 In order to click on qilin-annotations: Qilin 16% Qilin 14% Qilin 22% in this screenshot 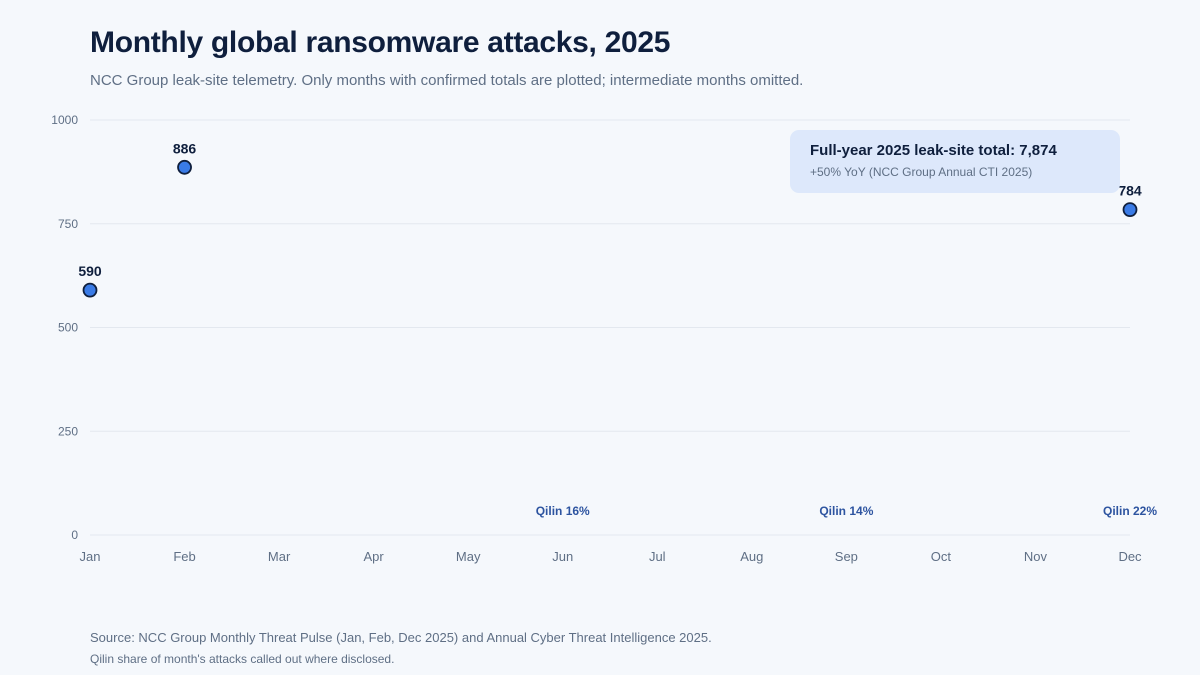, I will do `click(847, 511)`.